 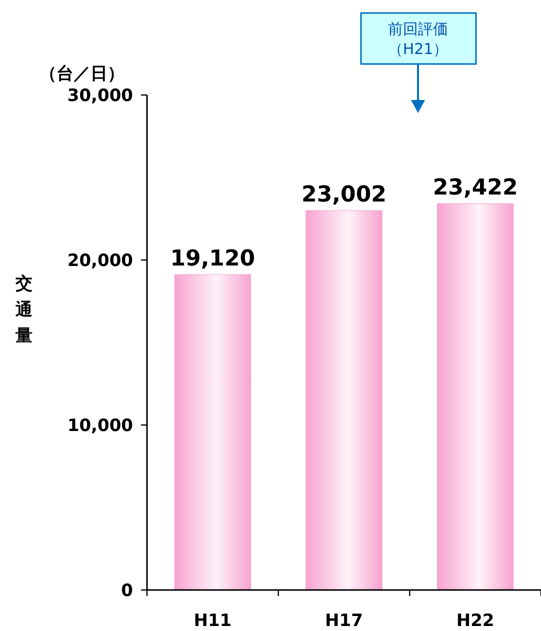 What do you see at coordinates (82, 74) in the screenshot?
I see `text: （台／日）` at bounding box center [82, 74].